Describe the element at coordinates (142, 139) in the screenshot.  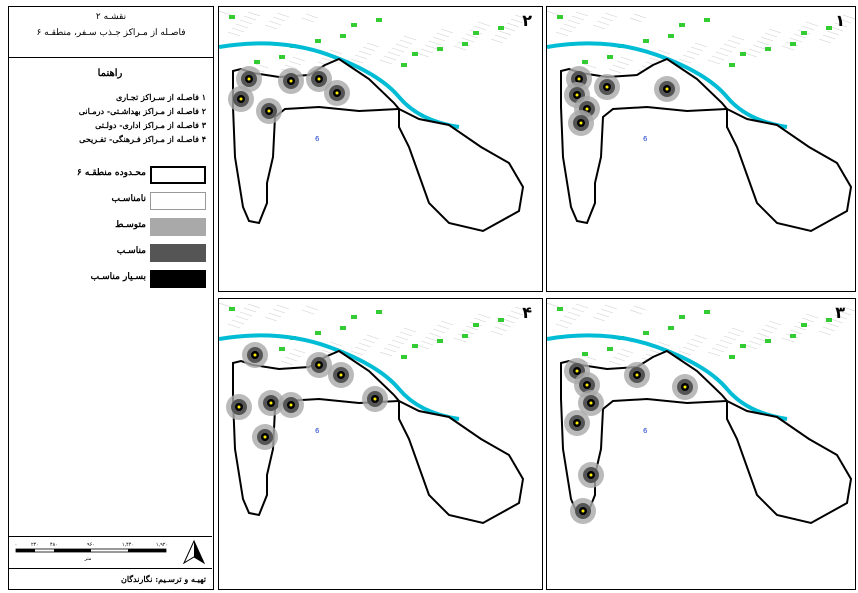
I see `legend-item-cultural: ۴ فاصـله از مـراکز فـرهنگی- تفـریحی` at that location.